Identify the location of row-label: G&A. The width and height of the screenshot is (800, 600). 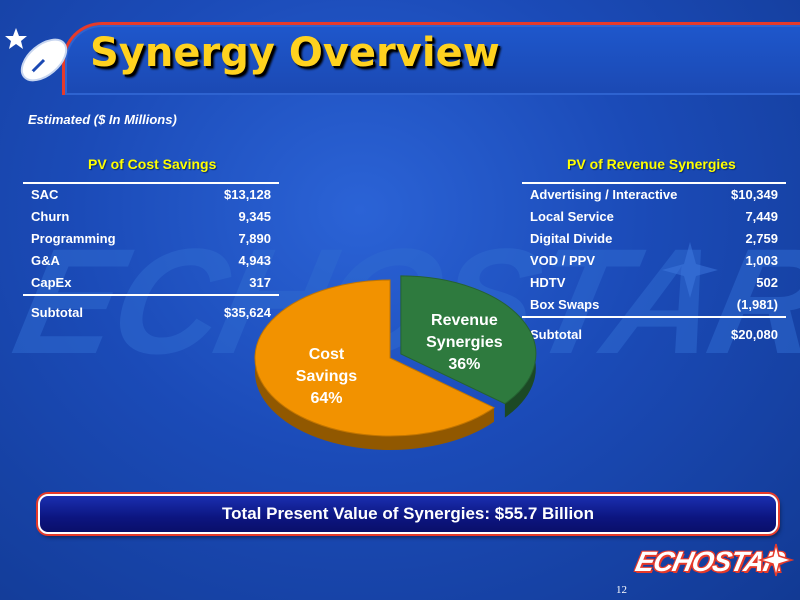
(45, 260).